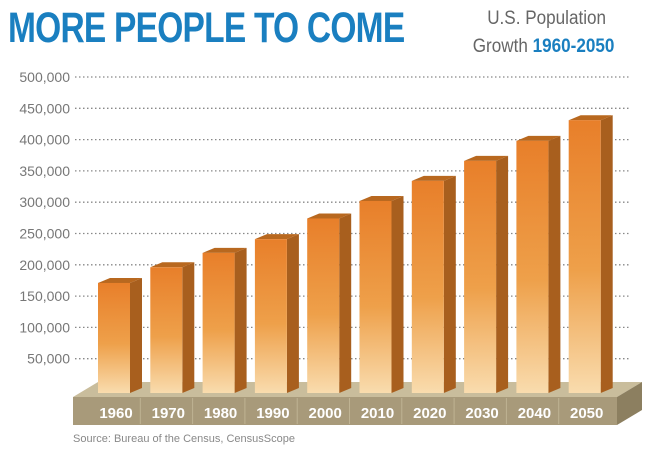 The image size is (650, 451). Describe the element at coordinates (44, 296) in the screenshot. I see `y-tick-label: 150,000` at that location.